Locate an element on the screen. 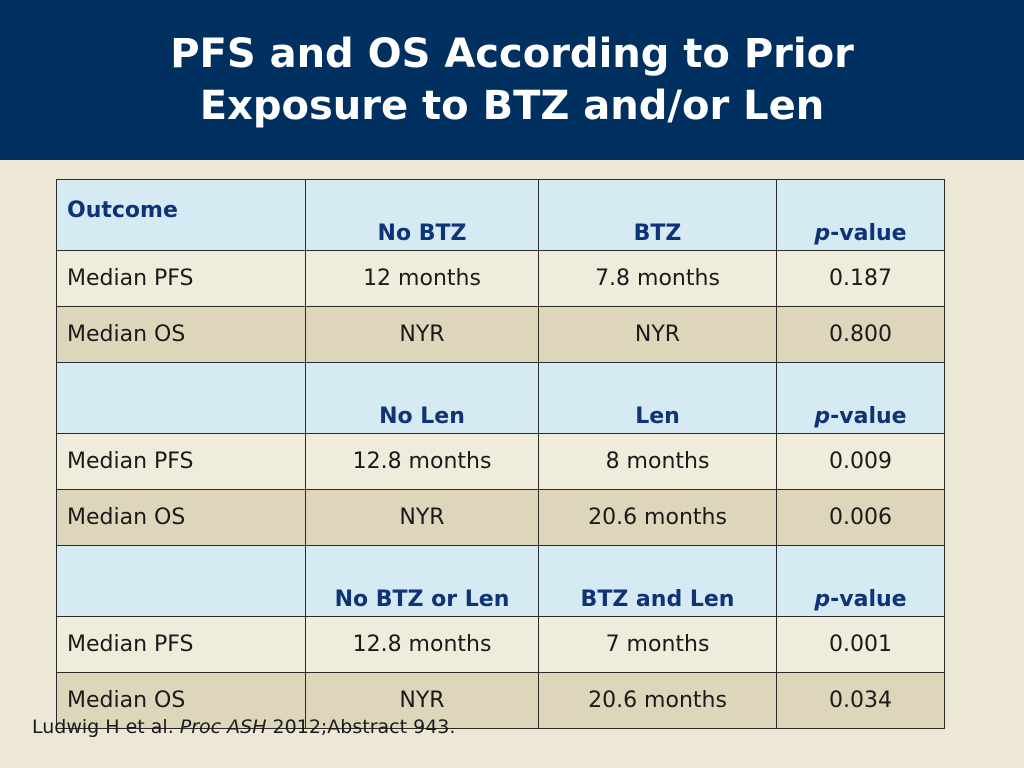  cell-col2: 8 months is located at coordinates (657, 461).